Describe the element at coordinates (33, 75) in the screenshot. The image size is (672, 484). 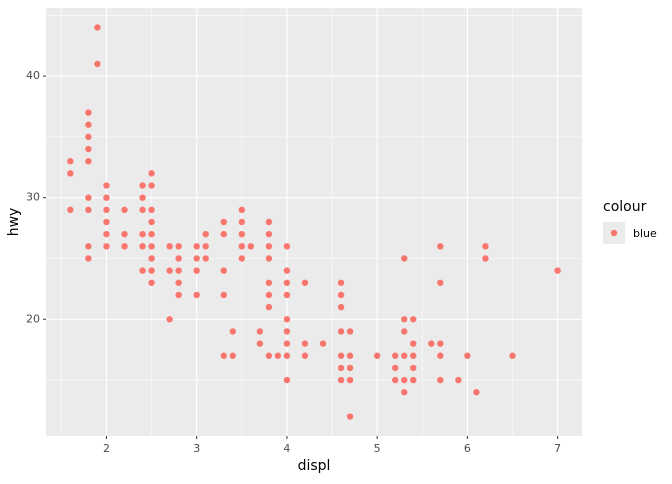
I see `y-tick-label: 40` at that location.